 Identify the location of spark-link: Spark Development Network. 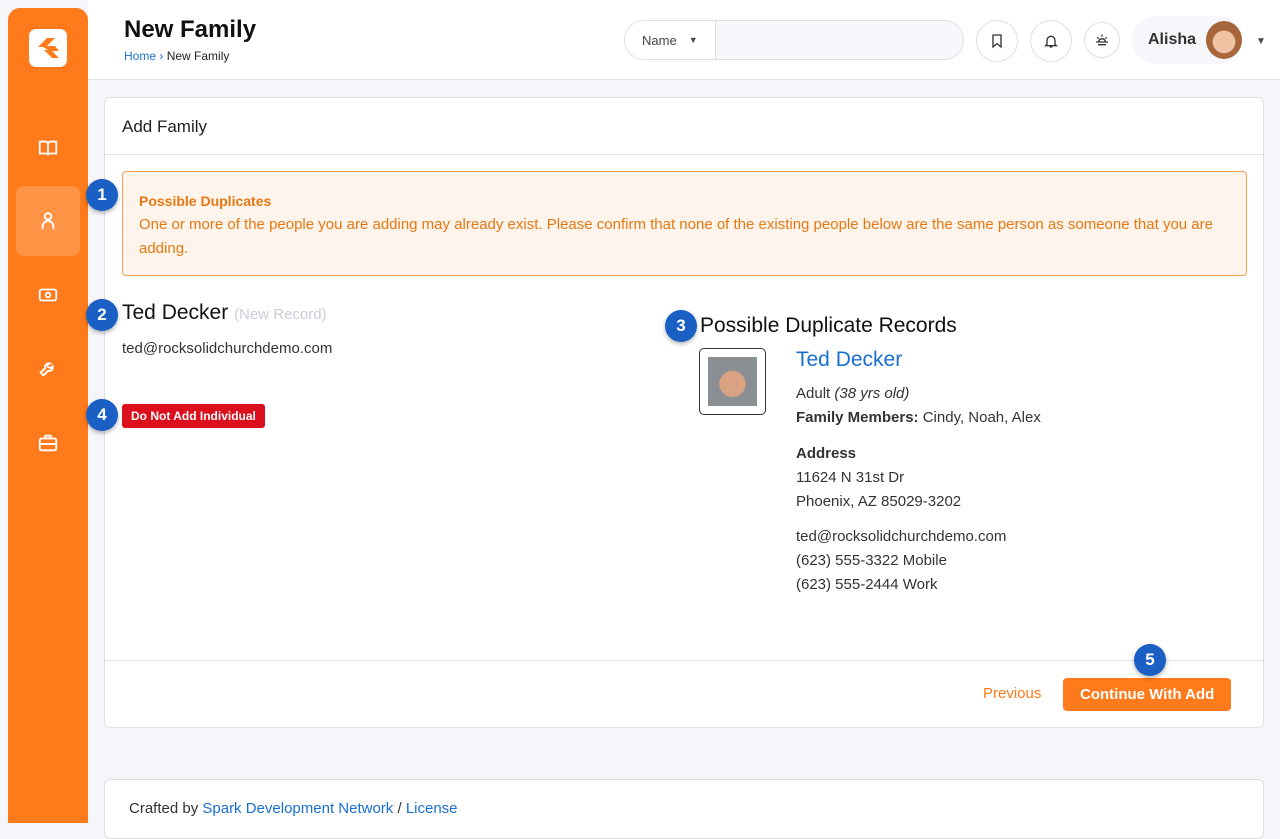
(298, 808).